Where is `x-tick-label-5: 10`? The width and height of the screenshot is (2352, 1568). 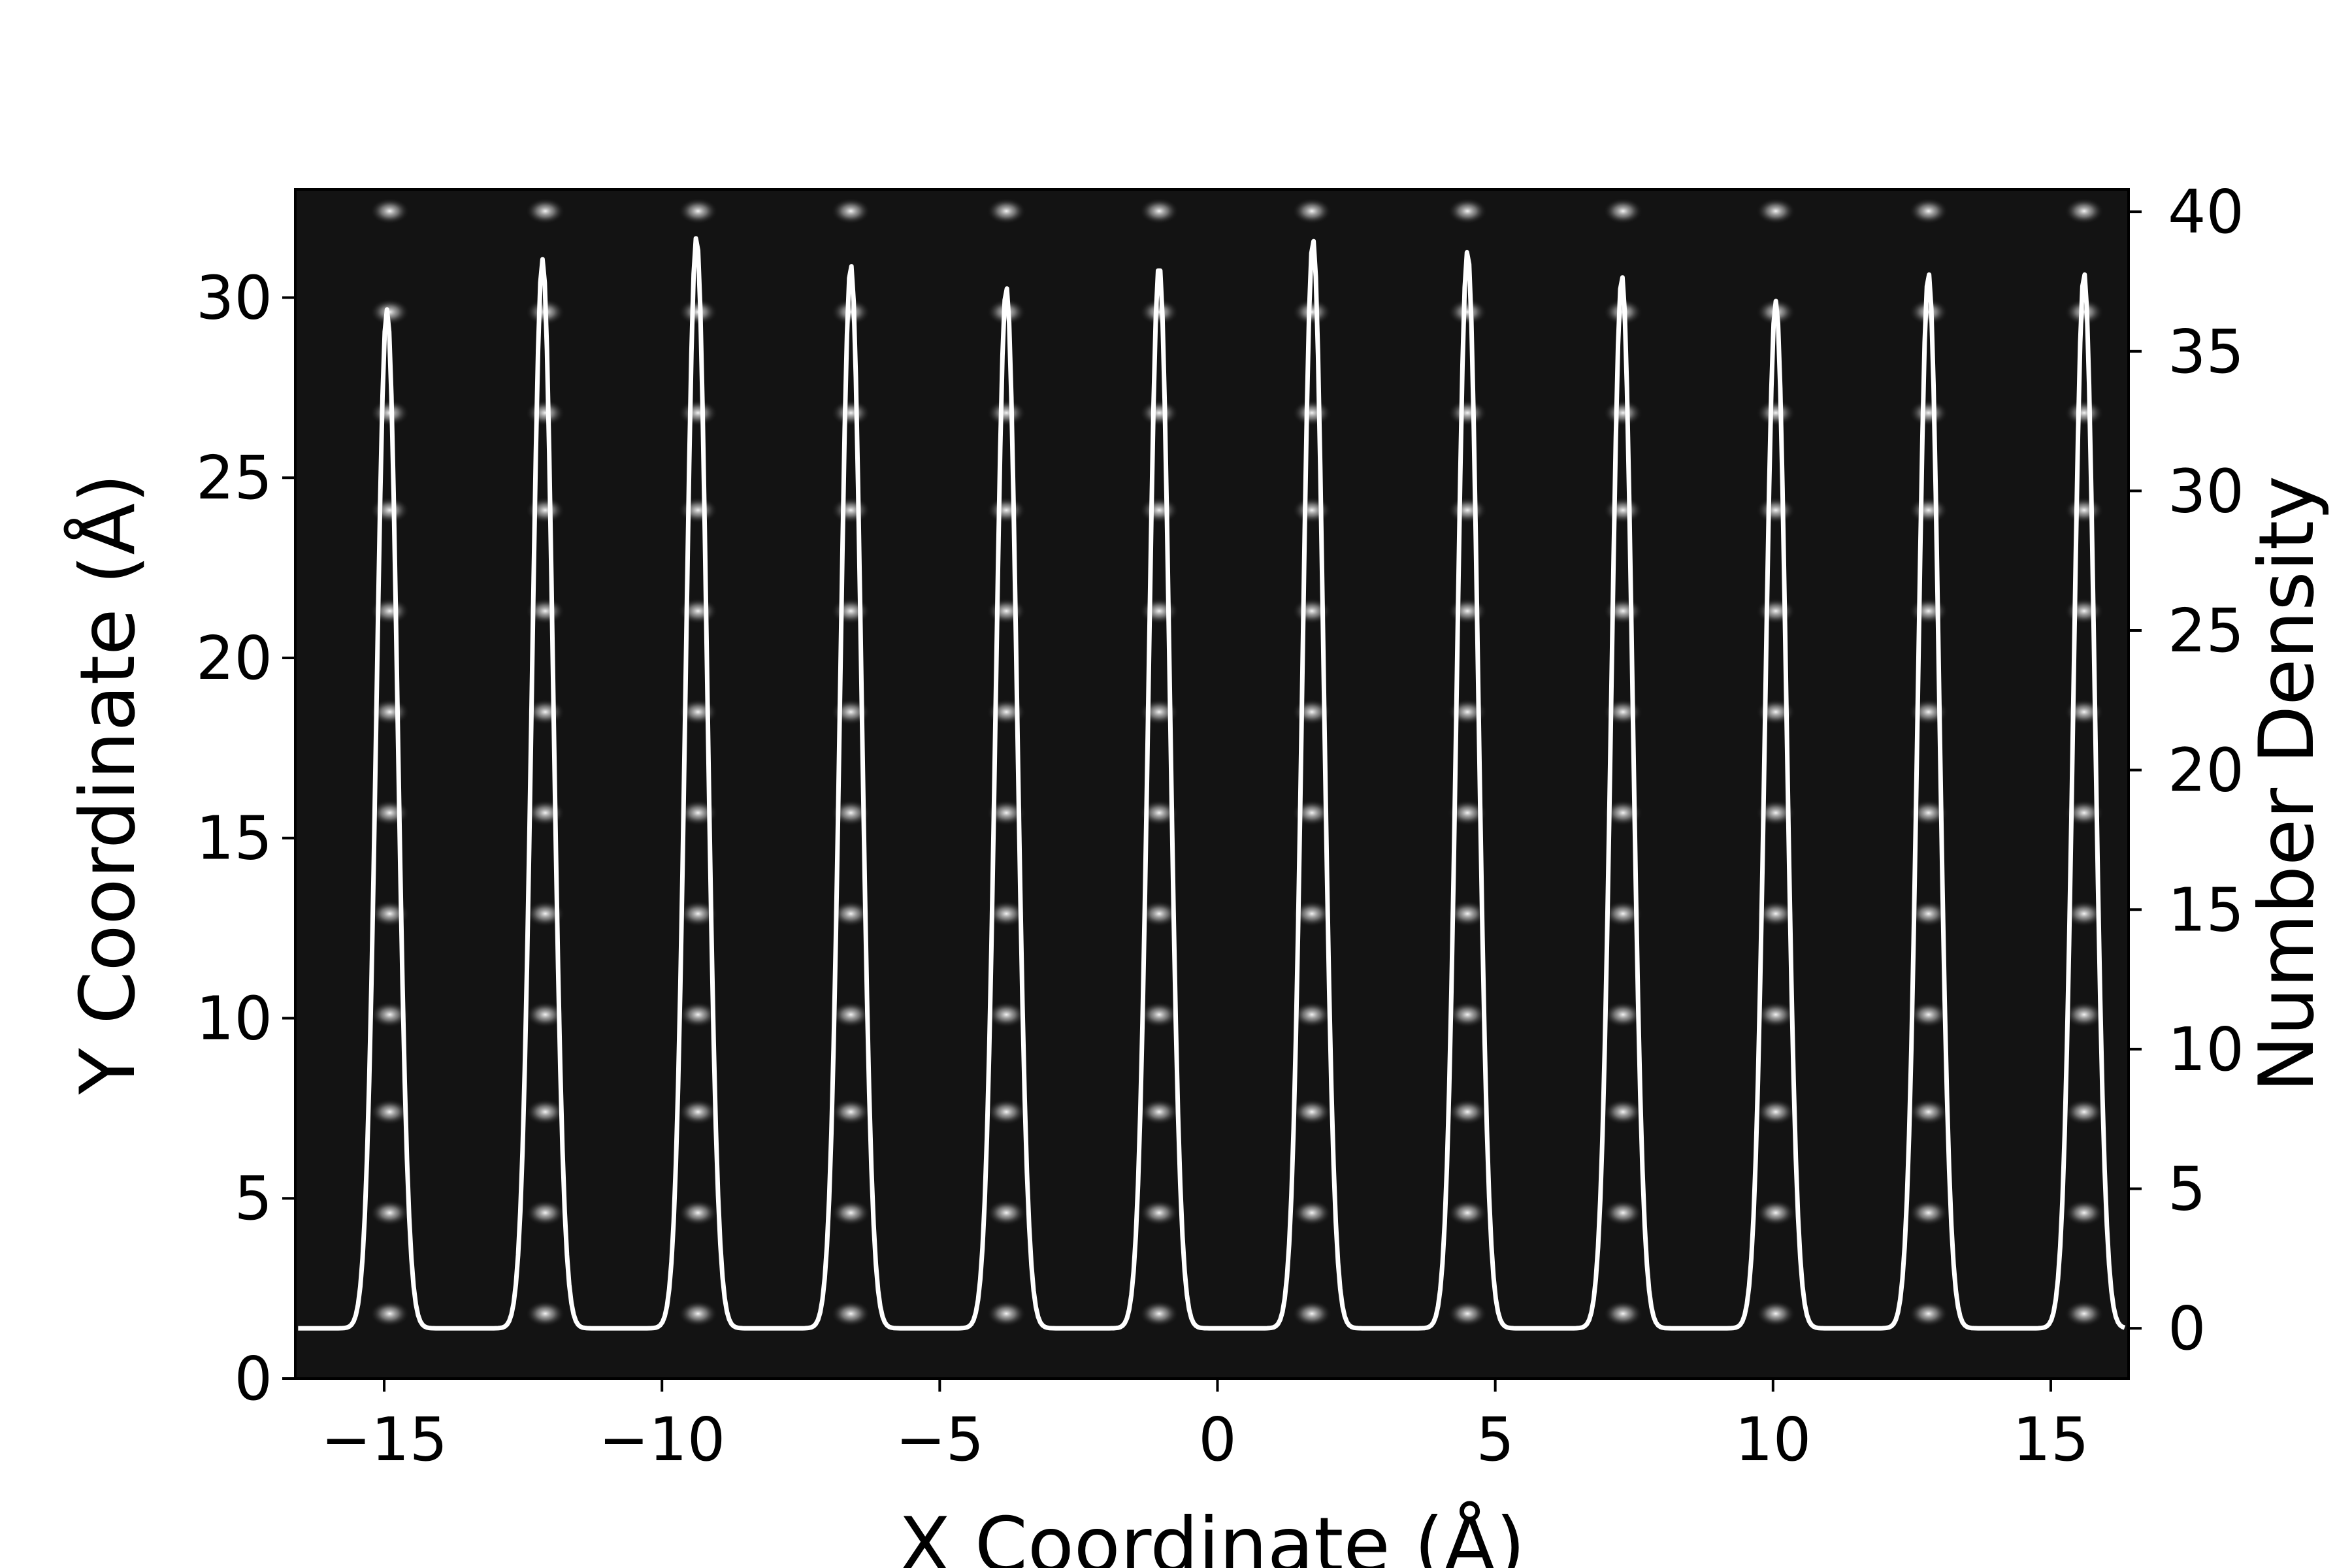
x-tick-label-5: 10 is located at coordinates (1773, 1440).